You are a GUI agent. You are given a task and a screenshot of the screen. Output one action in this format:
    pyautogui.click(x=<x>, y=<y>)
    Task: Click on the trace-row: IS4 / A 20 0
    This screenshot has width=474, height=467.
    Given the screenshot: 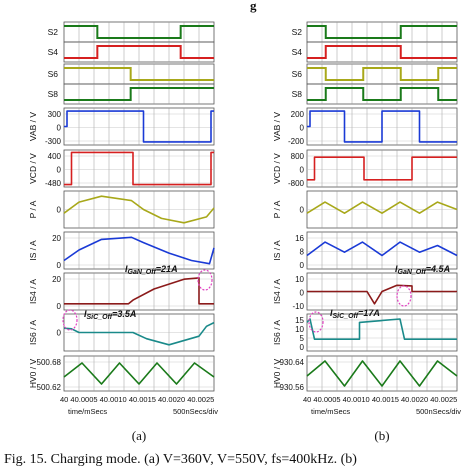 What is the action you would take?
    pyautogui.click(x=121, y=291)
    